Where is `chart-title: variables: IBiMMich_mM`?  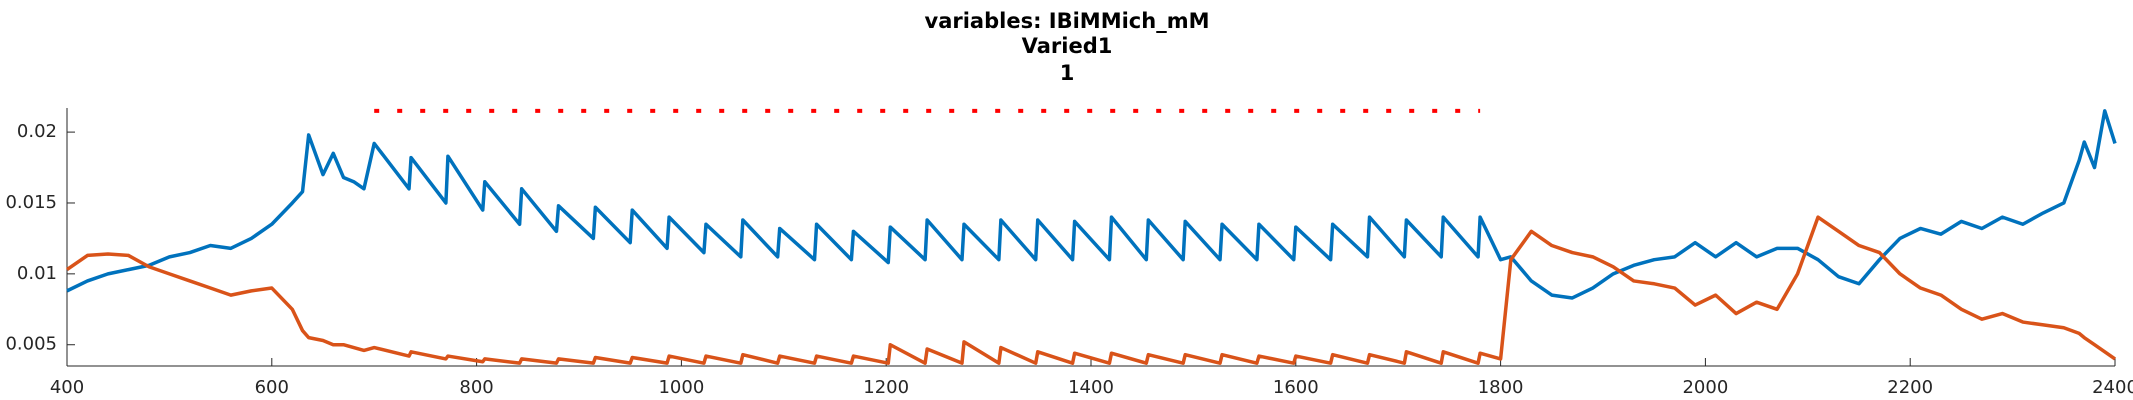 chart-title: variables: IBiMMich_mM is located at coordinates (1067, 21).